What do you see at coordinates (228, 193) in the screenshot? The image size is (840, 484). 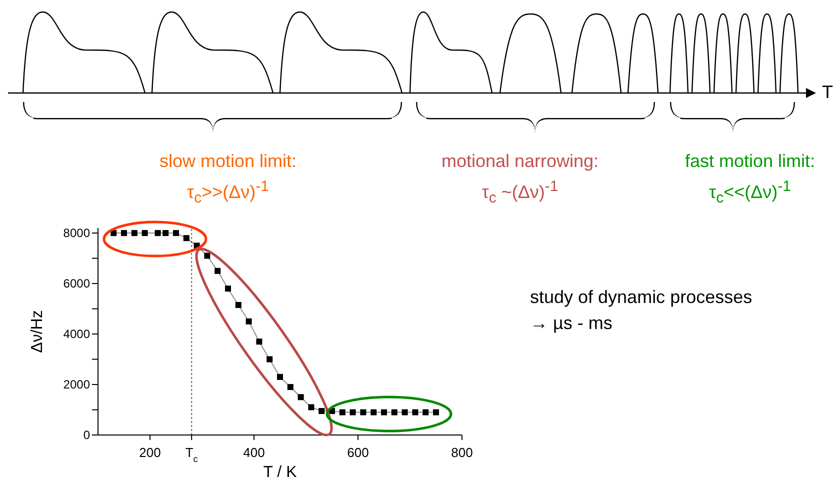 I see `text: τ$_{c}$>>(Δν)$^{-1}$` at bounding box center [228, 193].